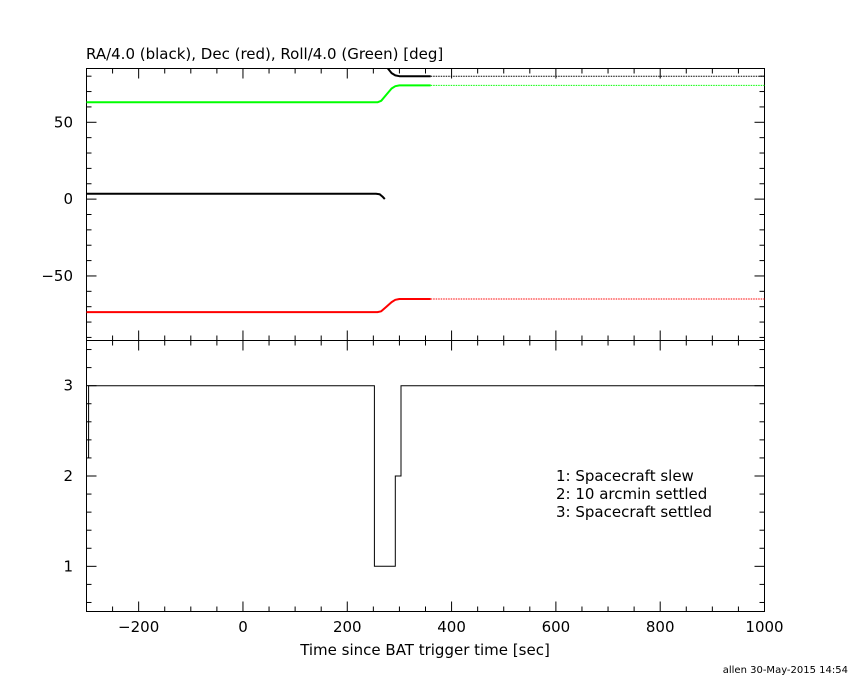 This screenshot has width=850, height=680. Describe the element at coordinates (556, 627) in the screenshot. I see `x-tick-label: 600` at that location.